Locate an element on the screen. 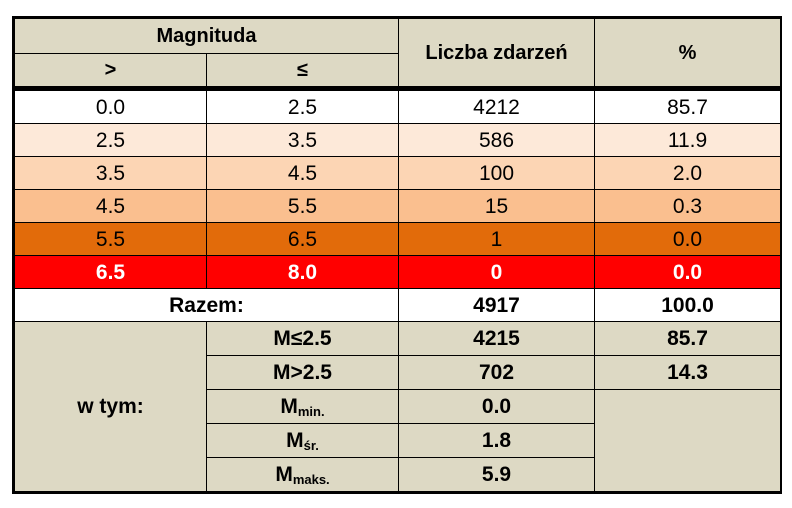 The height and width of the screenshot is (508, 792). summary-label-gt: M>2.5 is located at coordinates (302, 372).